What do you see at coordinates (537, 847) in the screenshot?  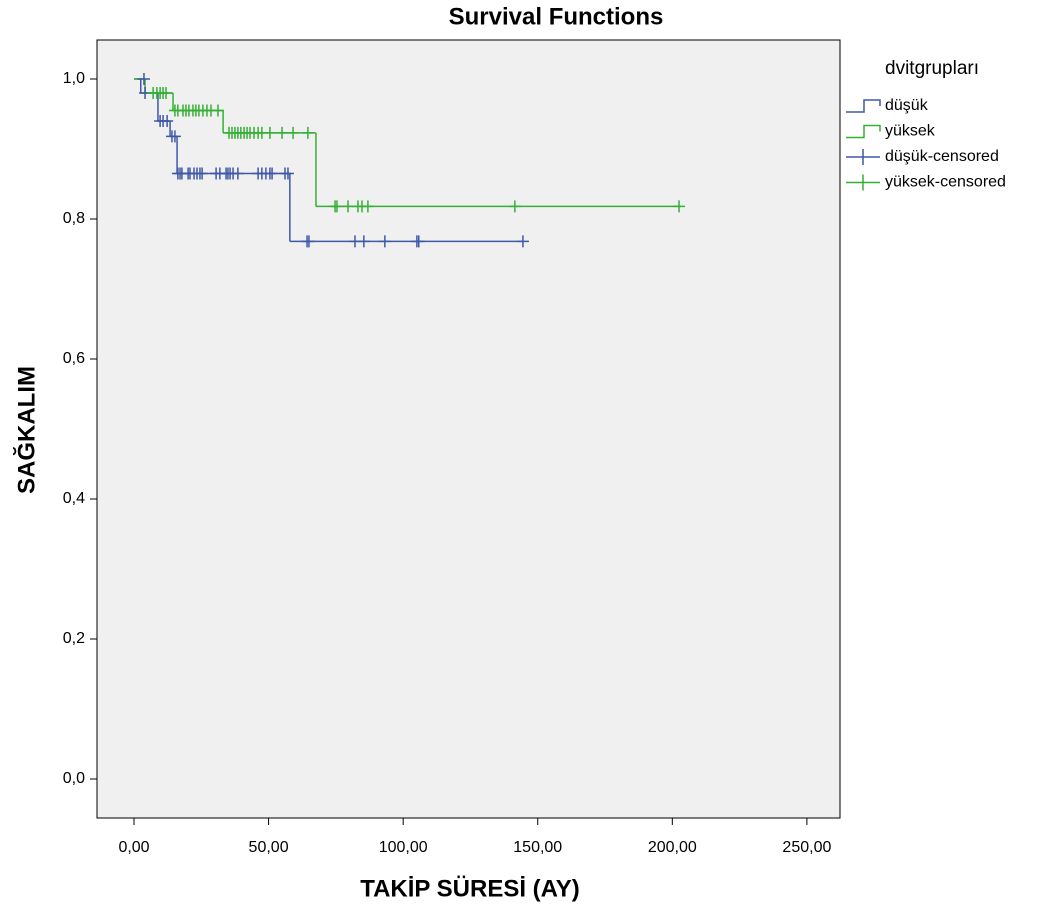 I see `x-tick-label: 150,00` at bounding box center [537, 847].